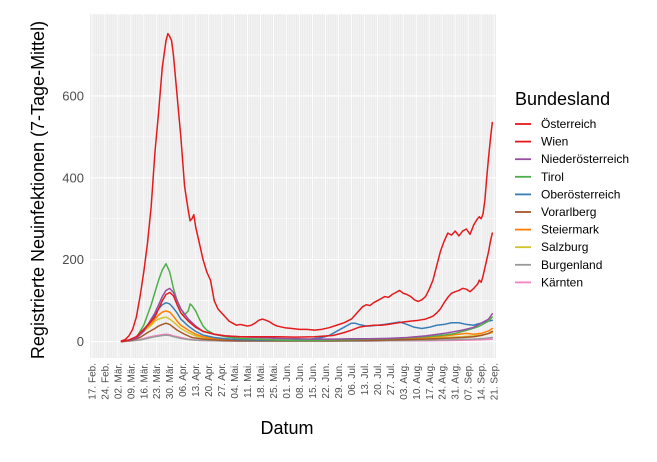 Image resolution: width=657 pixels, height=462 pixels. What do you see at coordinates (235, 381) in the screenshot?
I see `x-tick-label: 04. Mai.` at bounding box center [235, 381].